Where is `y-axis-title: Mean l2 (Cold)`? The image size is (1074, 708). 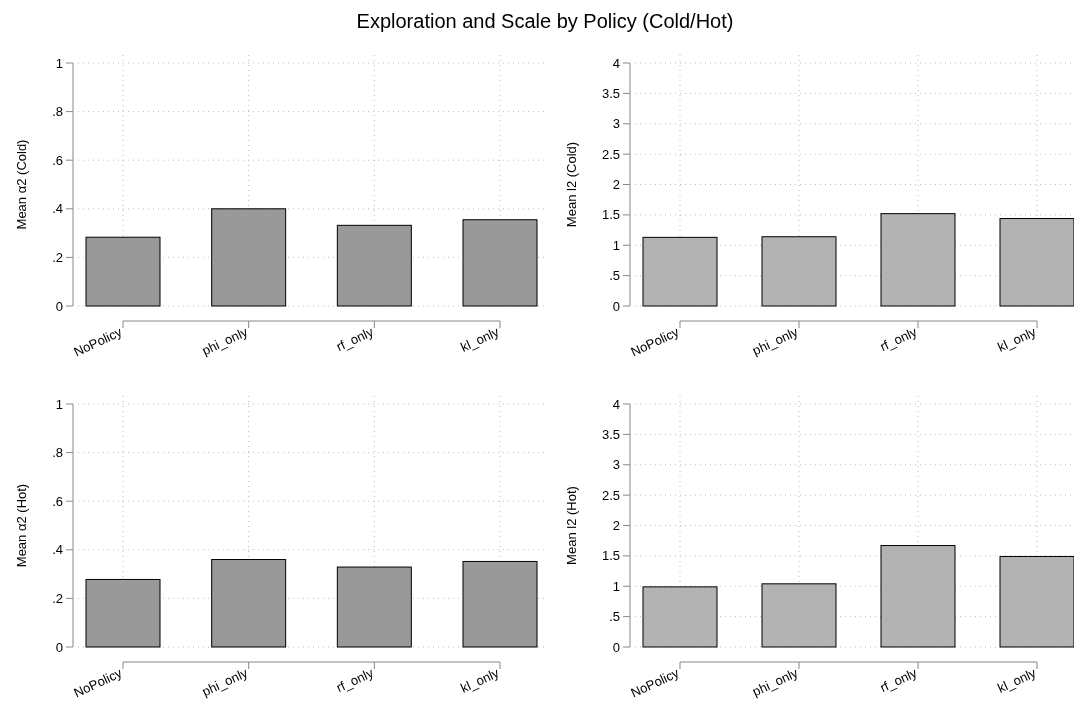 y-axis-title: Mean l2 (Cold) is located at coordinates (571, 184).